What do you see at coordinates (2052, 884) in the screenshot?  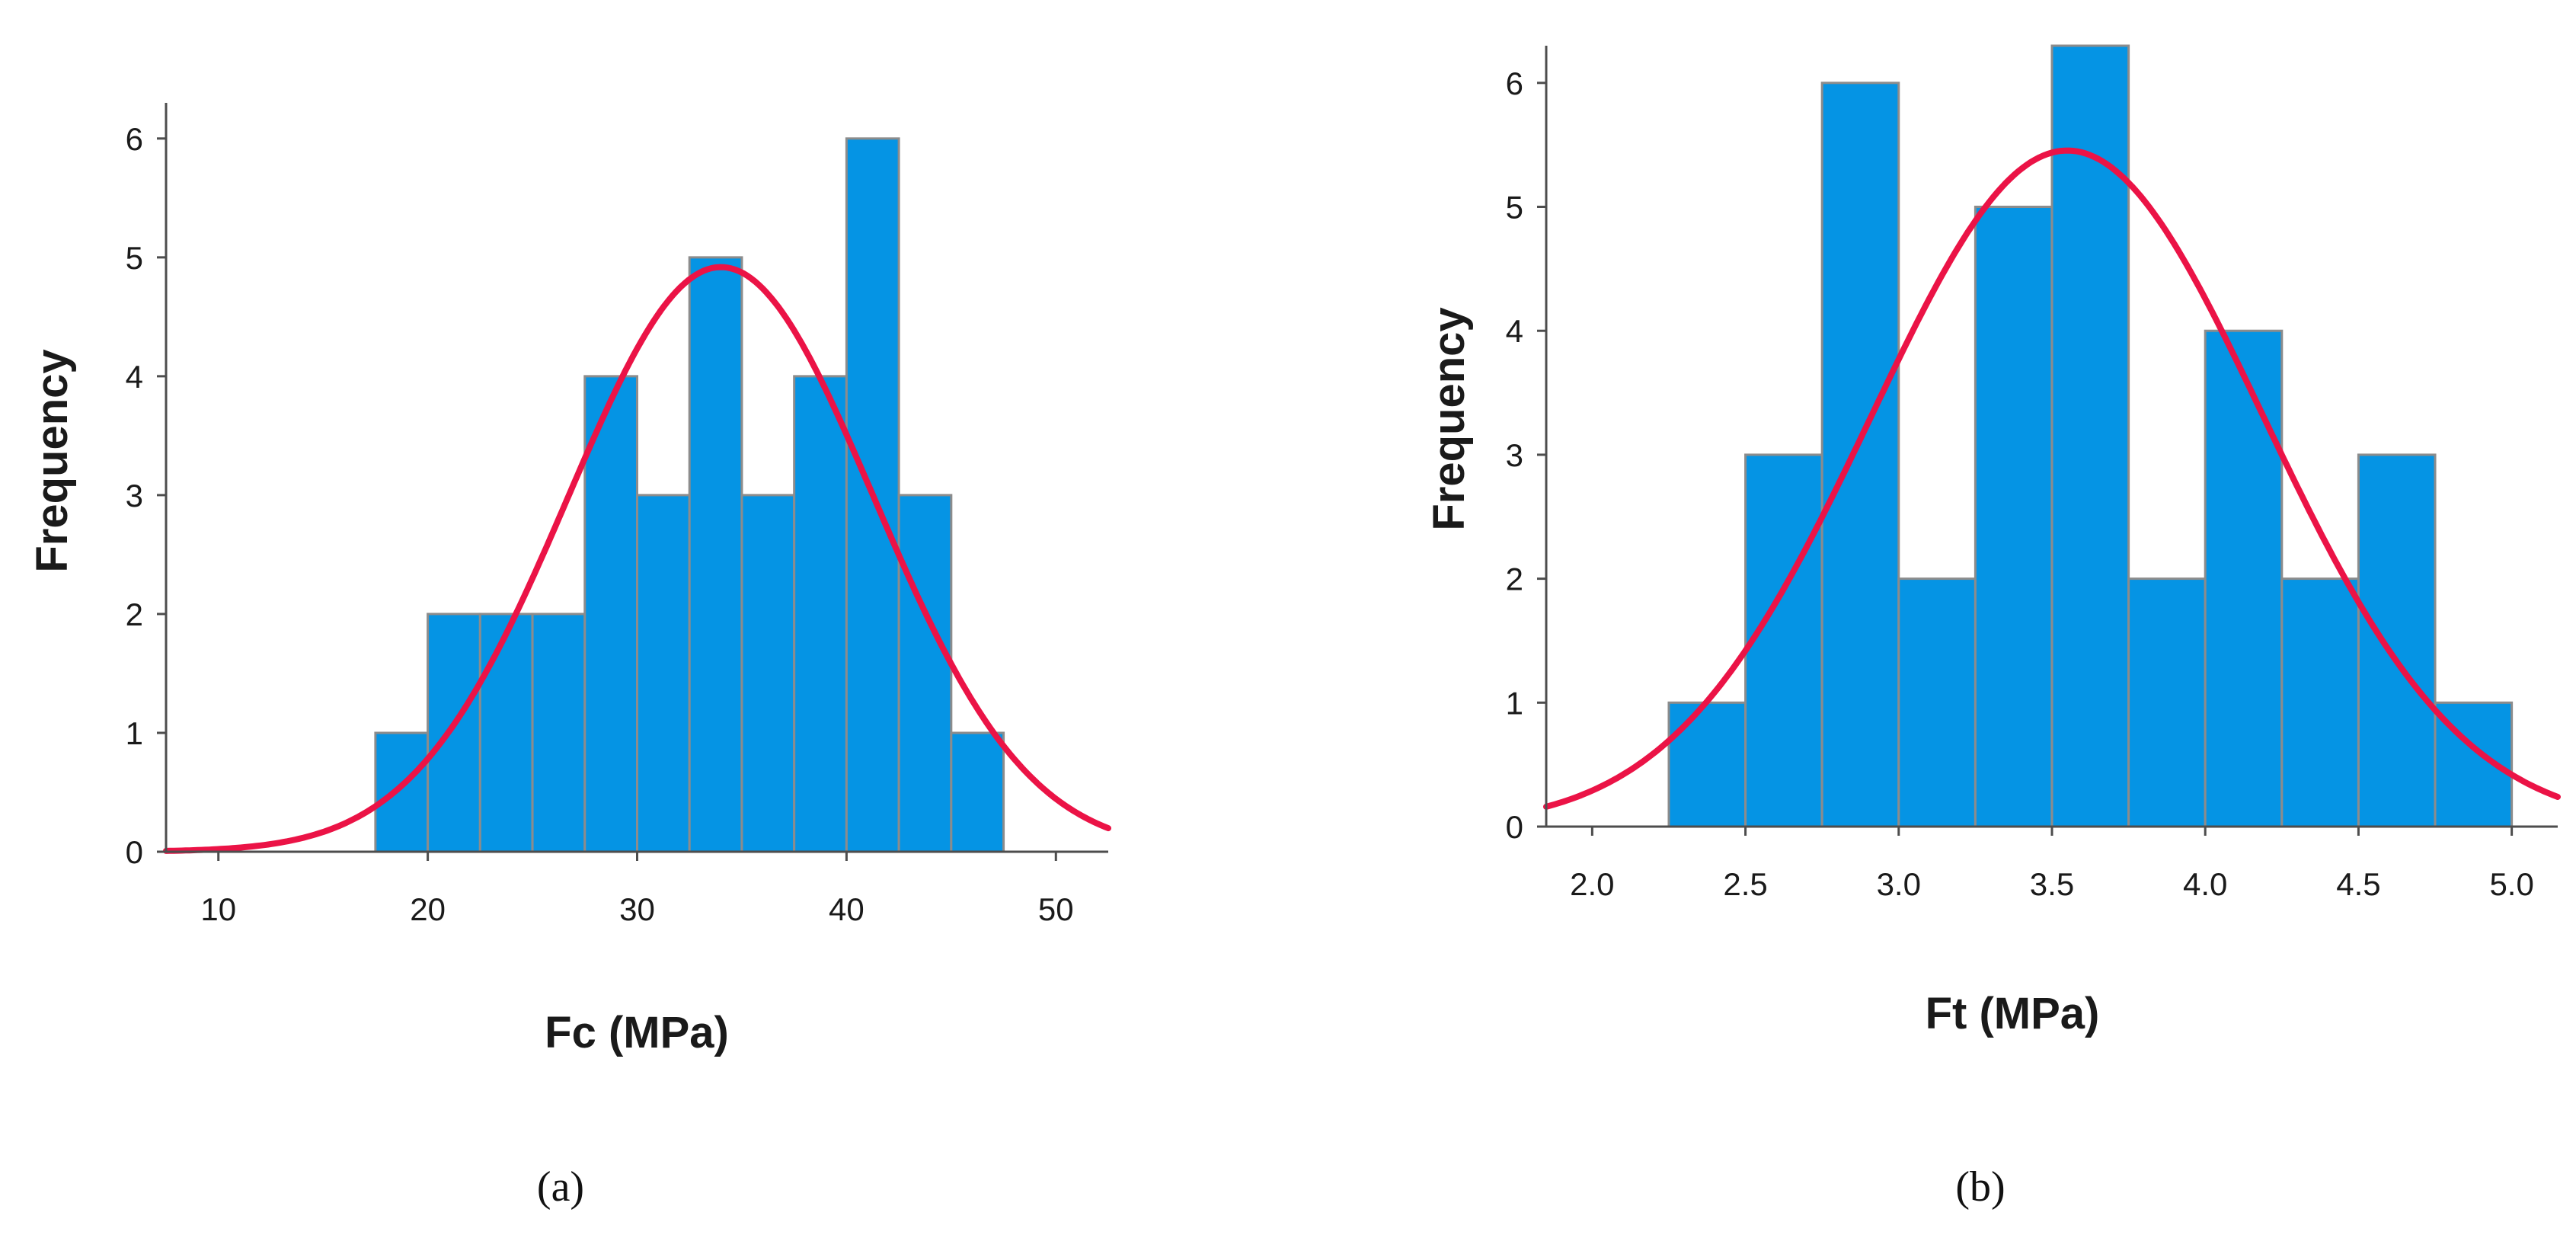 I see `x-tick-label: 3.5` at bounding box center [2052, 884].